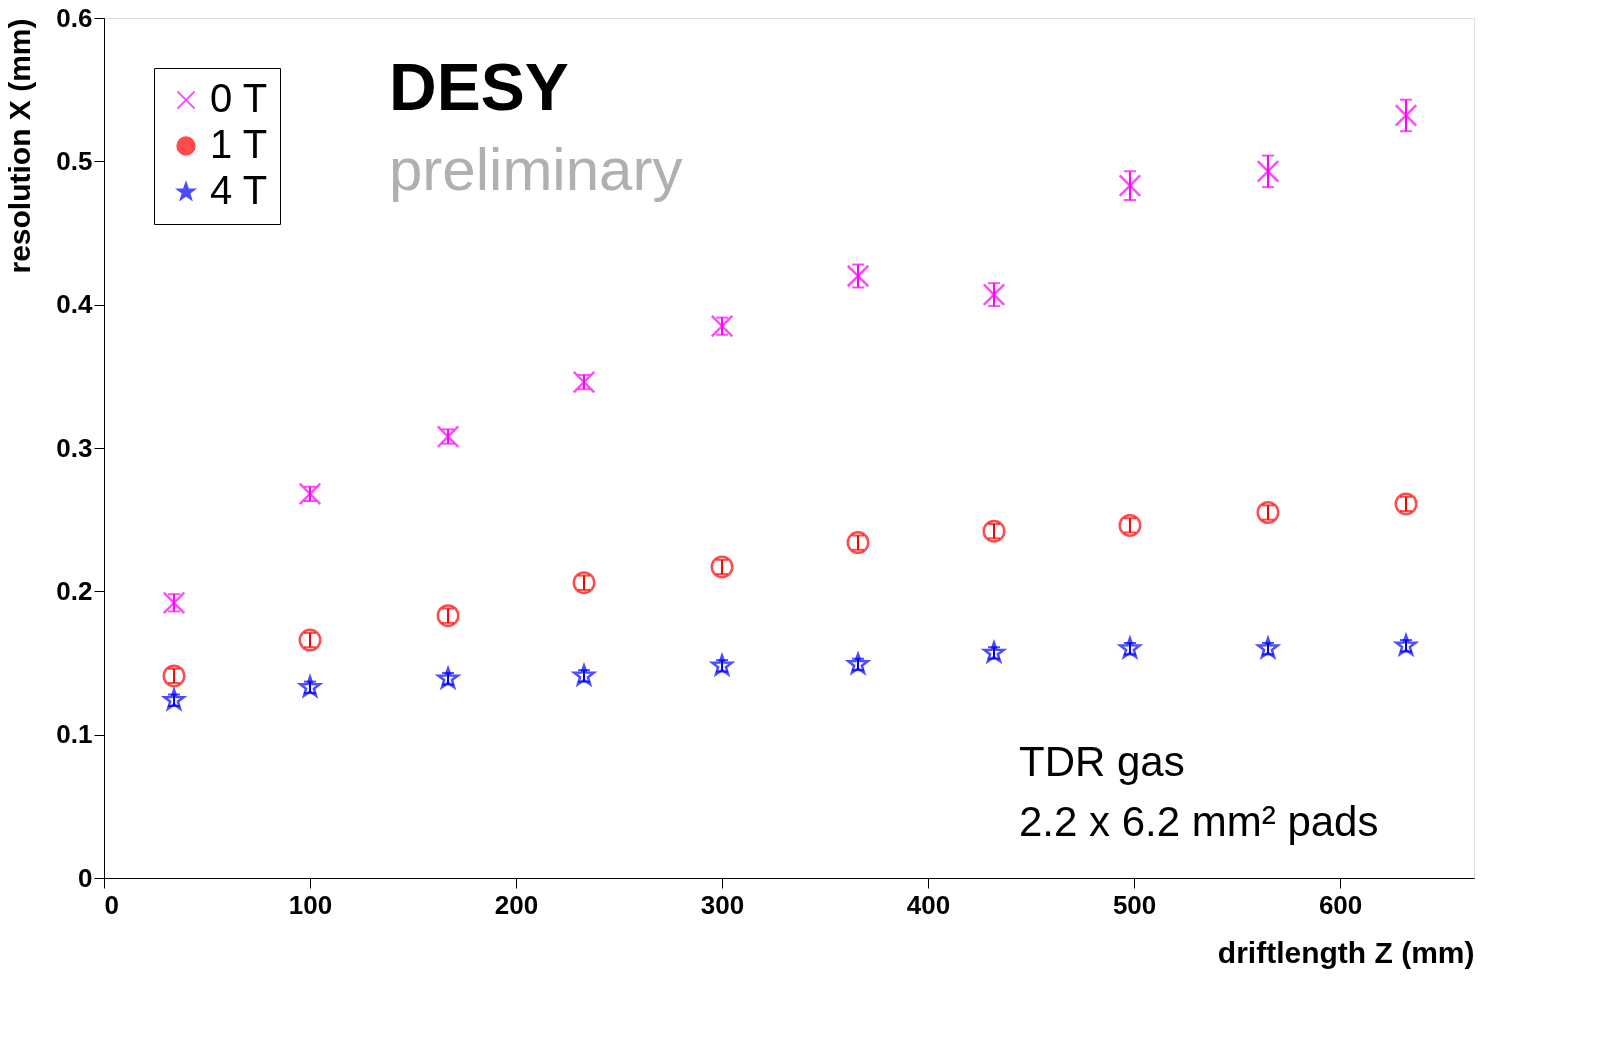 The height and width of the screenshot is (1056, 1598). I want to click on y-tick-label: 0, so click(85, 877).